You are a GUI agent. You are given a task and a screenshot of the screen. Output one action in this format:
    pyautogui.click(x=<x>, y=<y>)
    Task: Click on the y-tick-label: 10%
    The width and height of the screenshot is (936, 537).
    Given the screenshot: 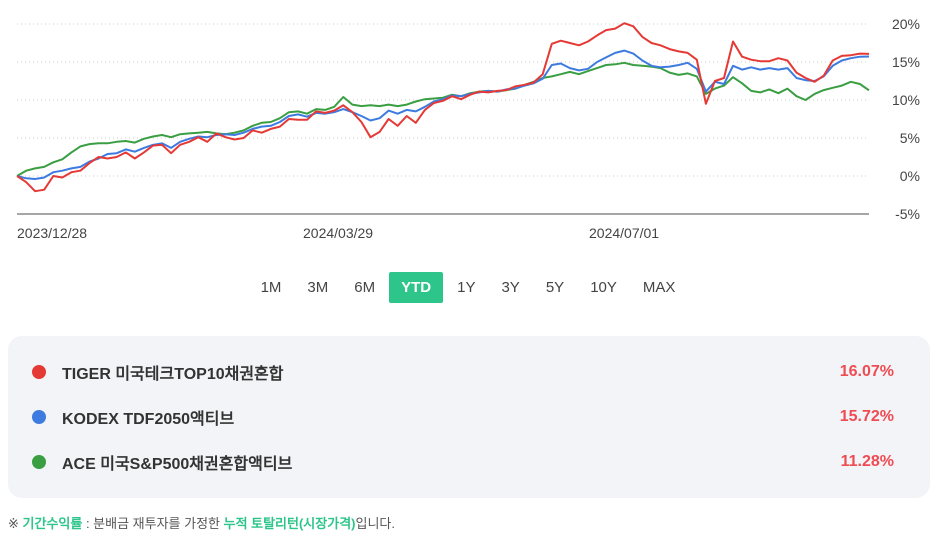 What is the action you would take?
    pyautogui.click(x=906, y=100)
    